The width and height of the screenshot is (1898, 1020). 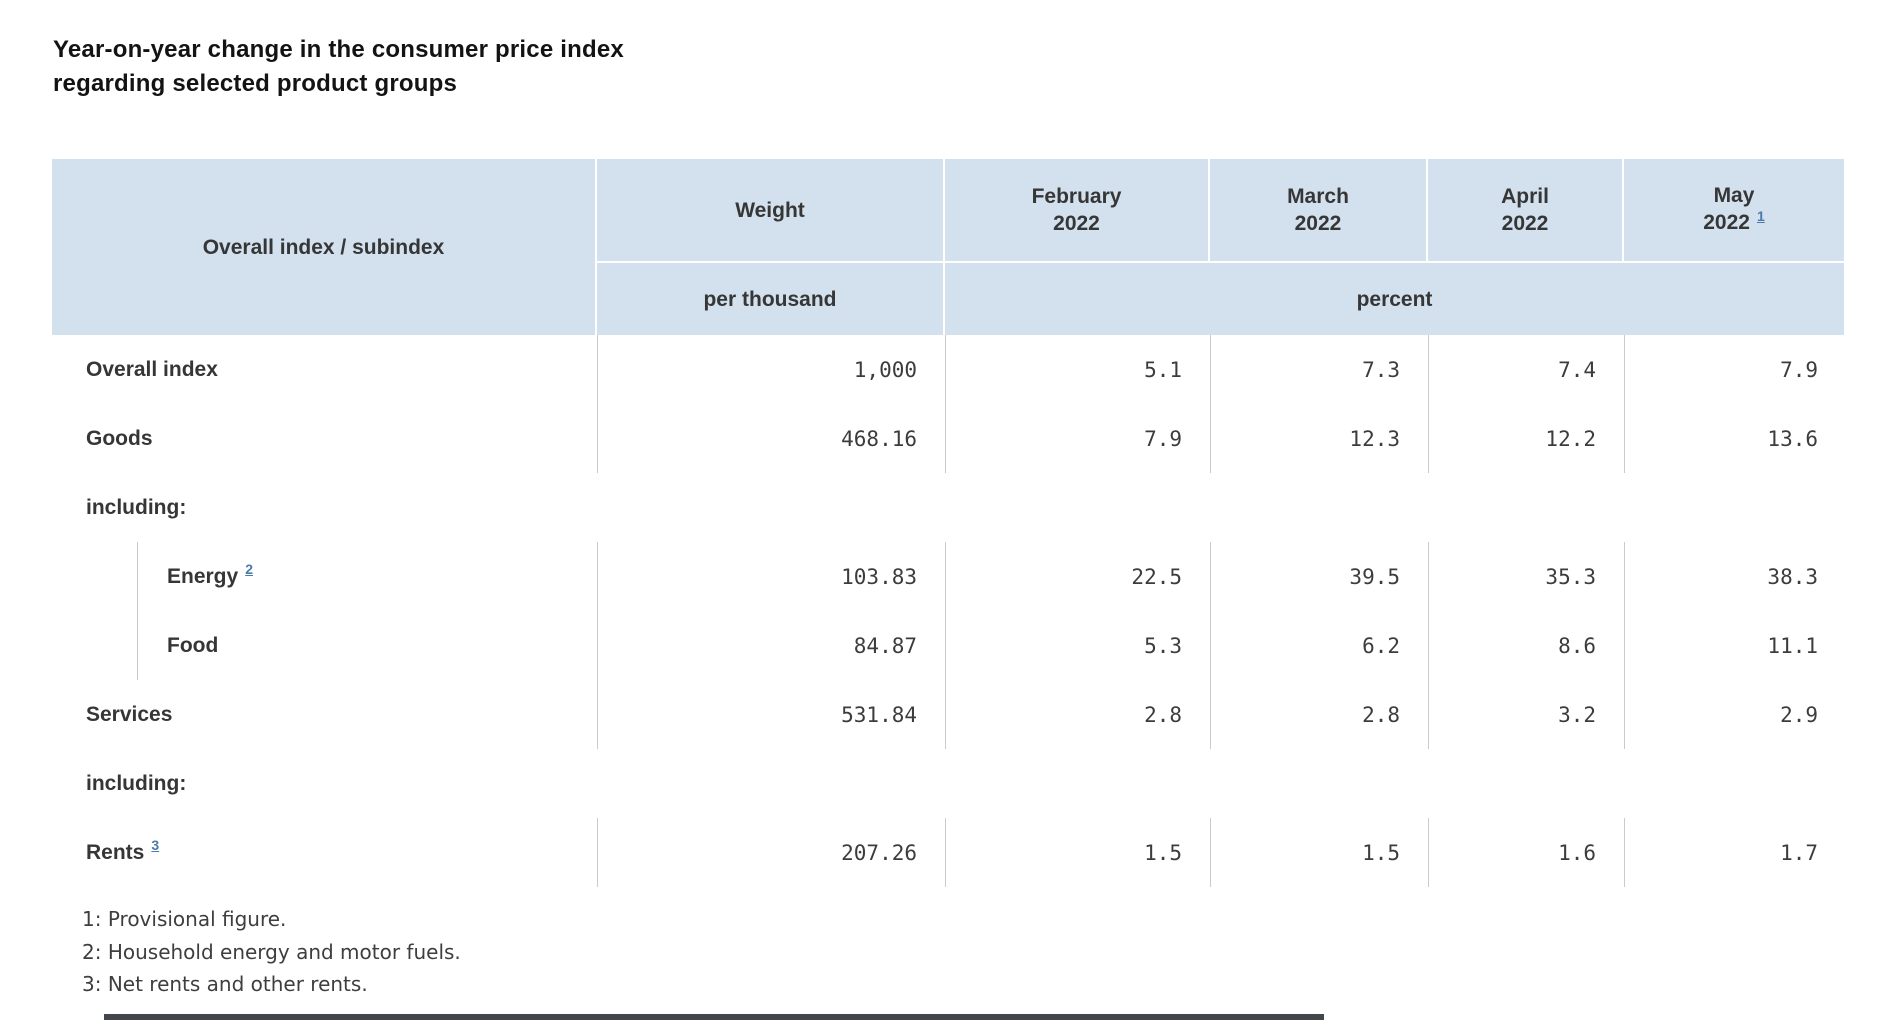 I want to click on month-name: May, so click(x=1734, y=195).